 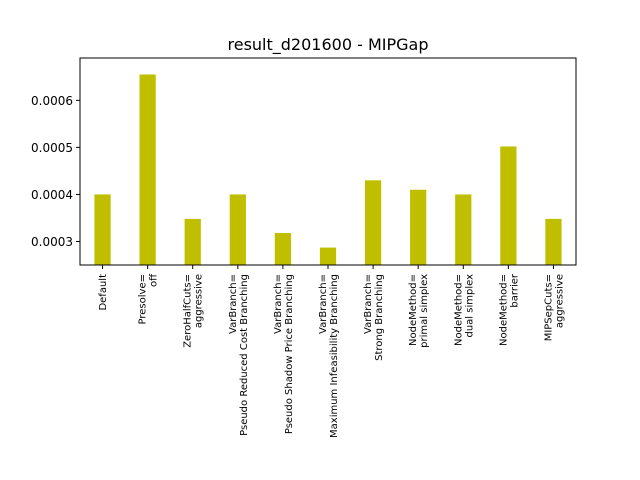 I want to click on x-tick-label-line: off, so click(x=154, y=280).